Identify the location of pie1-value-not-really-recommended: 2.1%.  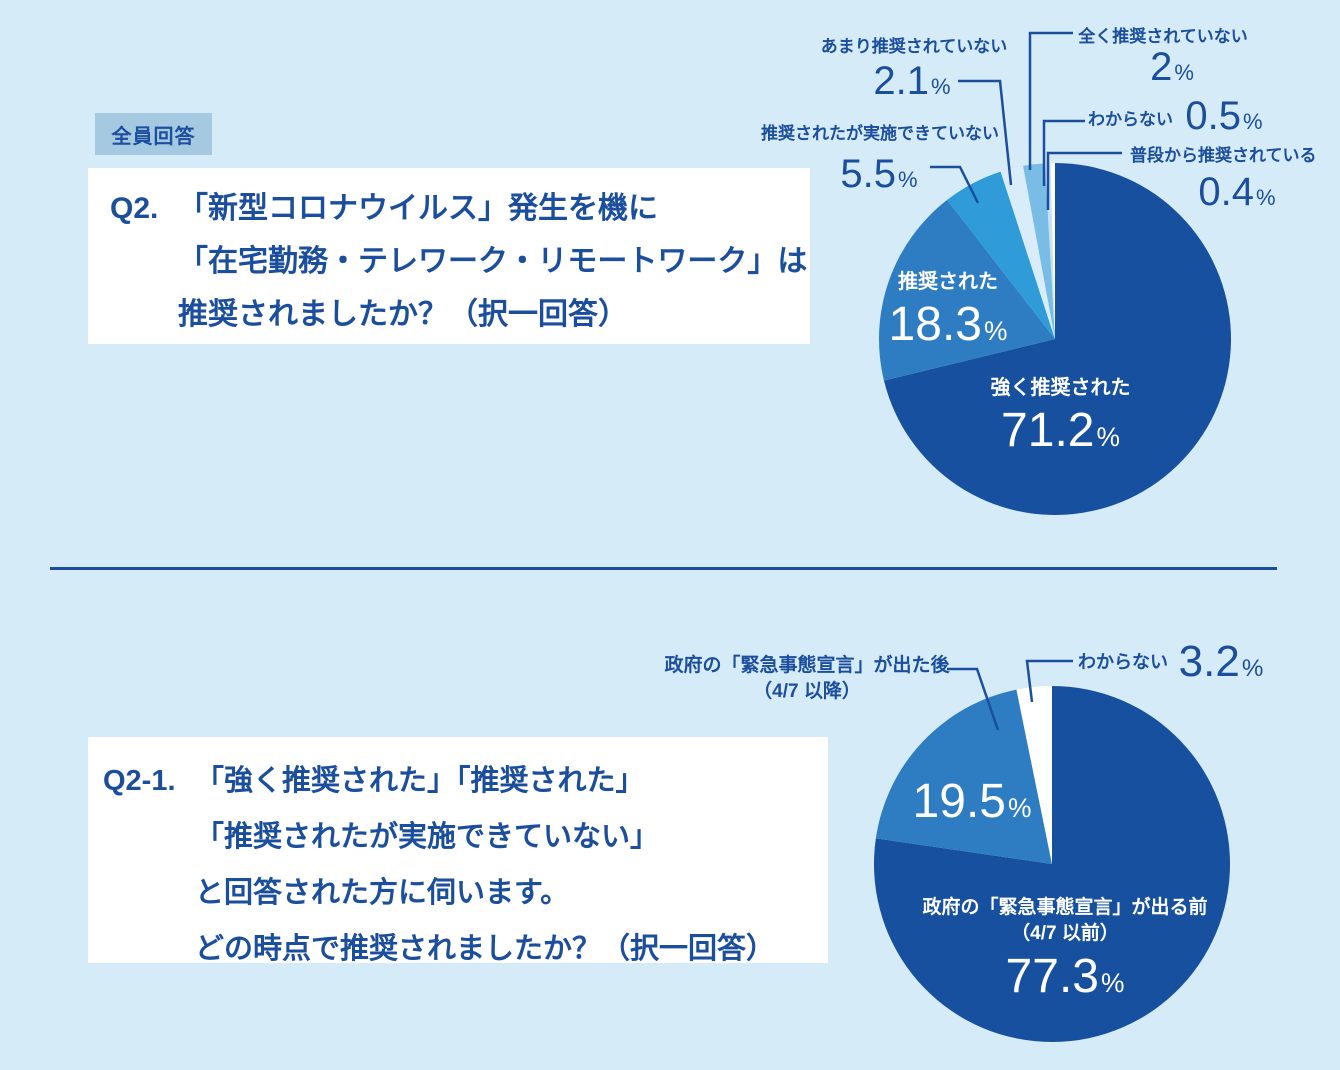
(912, 81).